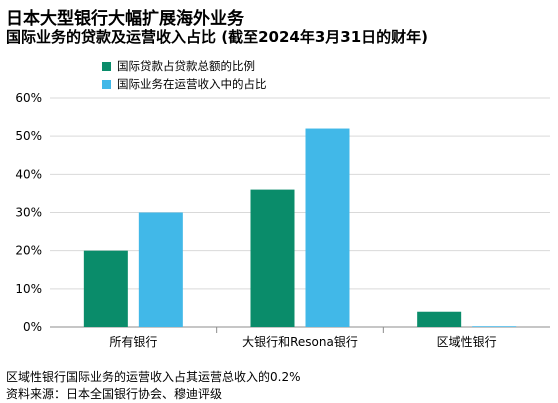 The width and height of the screenshot is (558, 403). Describe the element at coordinates (106, 84) in the screenshot. I see `legend-swatch-revenue` at that location.